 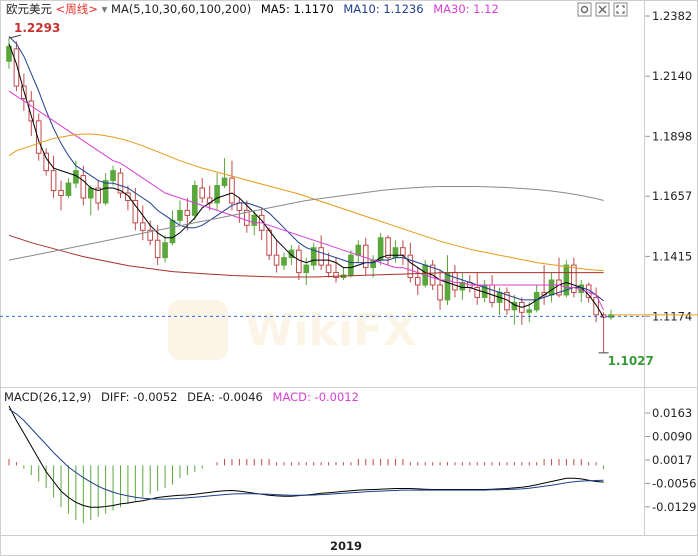 What do you see at coordinates (306, 256) in the screenshot?
I see `ma100-line` at bounding box center [306, 256].